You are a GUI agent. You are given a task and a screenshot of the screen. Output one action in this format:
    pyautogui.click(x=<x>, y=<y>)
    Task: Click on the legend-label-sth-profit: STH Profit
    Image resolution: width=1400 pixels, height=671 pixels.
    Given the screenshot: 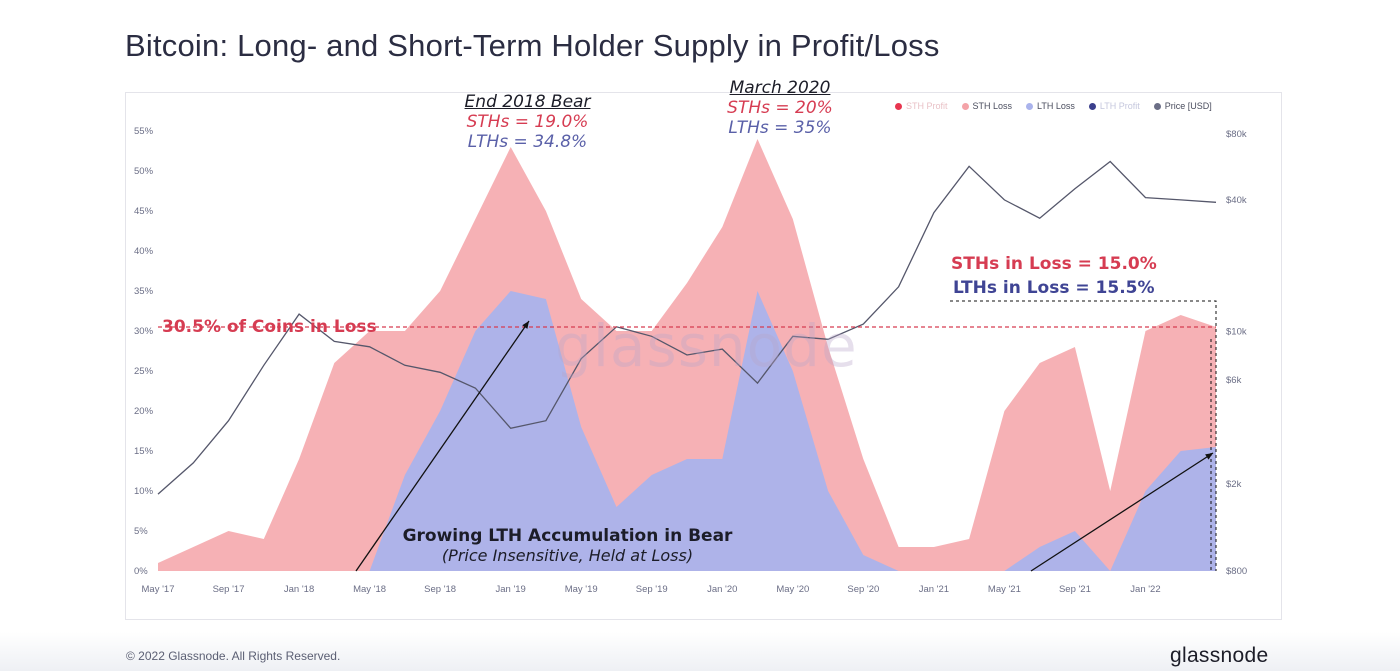 What is the action you would take?
    pyautogui.click(x=927, y=106)
    